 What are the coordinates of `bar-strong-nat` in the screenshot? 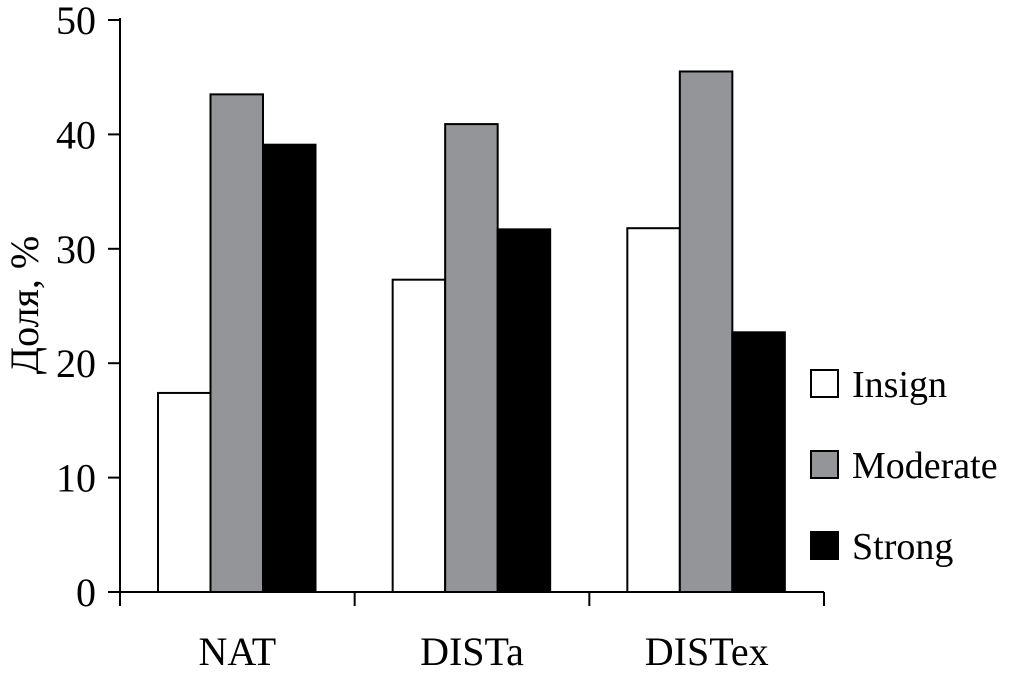 It's located at (289, 368).